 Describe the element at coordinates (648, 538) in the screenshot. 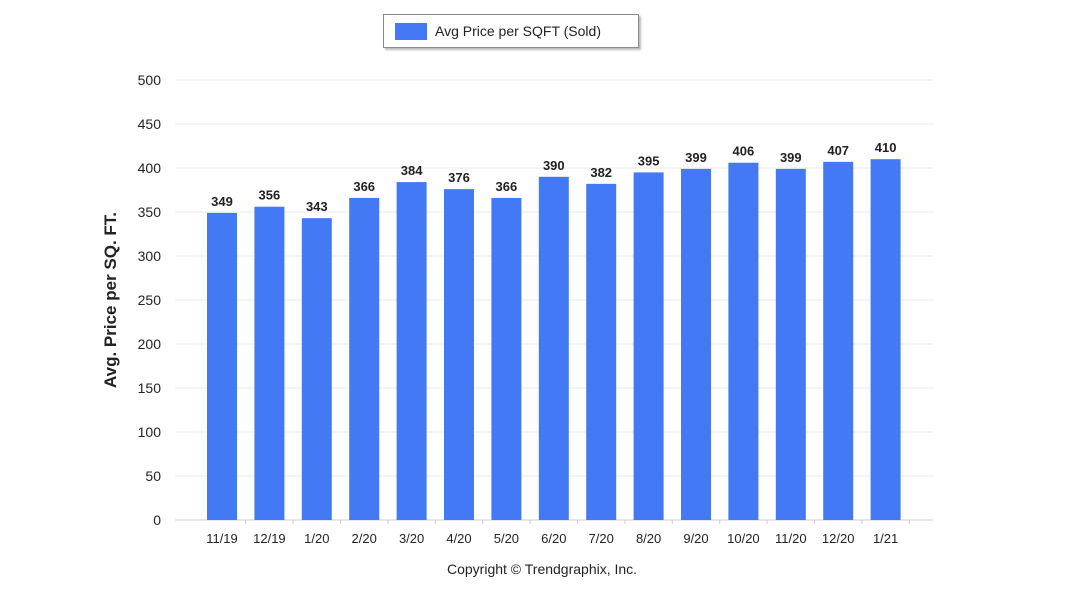

I see `x-tick-label: 8/20` at that location.